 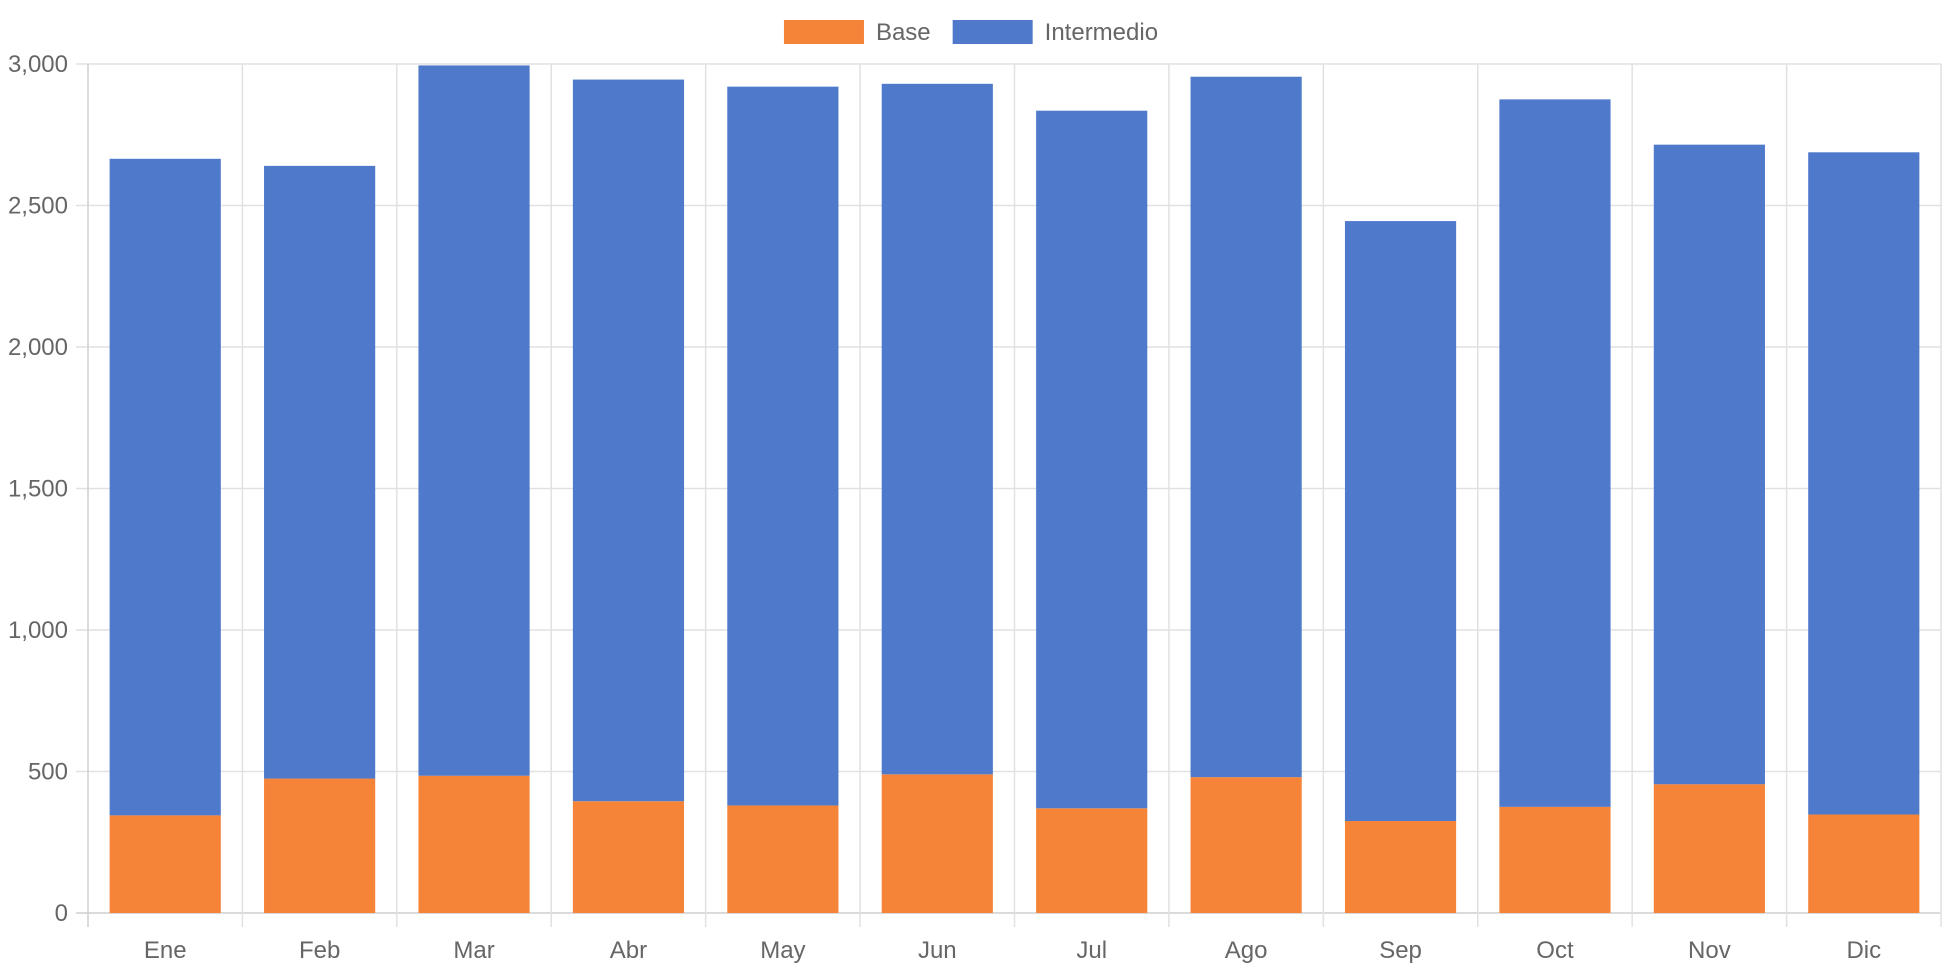 What do you see at coordinates (473, 950) in the screenshot?
I see `x-tick-label: Mar` at bounding box center [473, 950].